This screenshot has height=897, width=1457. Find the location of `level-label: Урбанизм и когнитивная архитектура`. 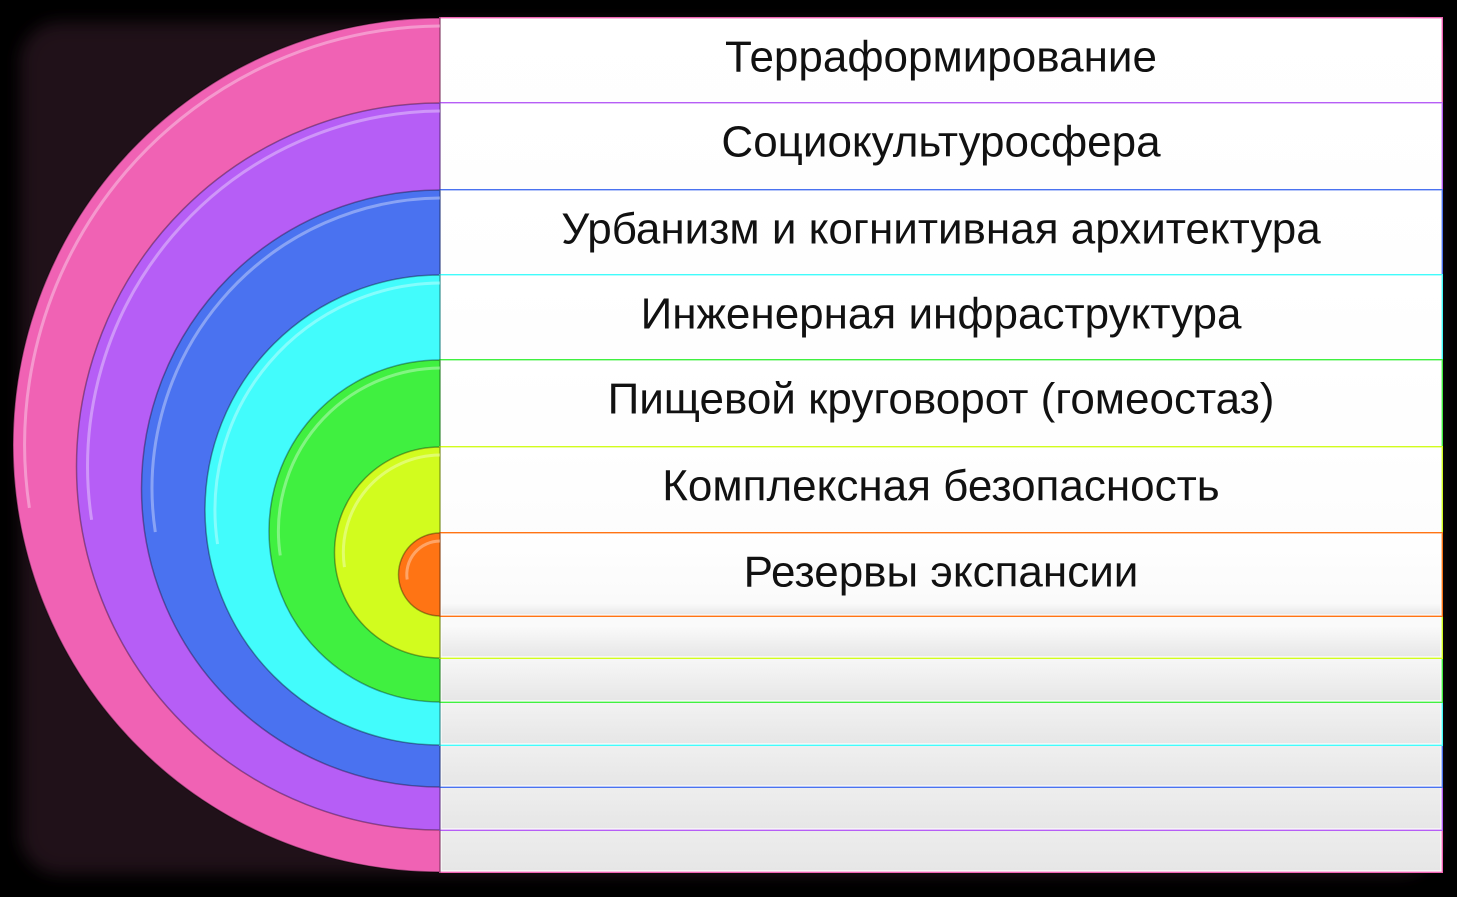

level-label: Урбанизм и когнитивная архитектура is located at coordinates (941, 229).